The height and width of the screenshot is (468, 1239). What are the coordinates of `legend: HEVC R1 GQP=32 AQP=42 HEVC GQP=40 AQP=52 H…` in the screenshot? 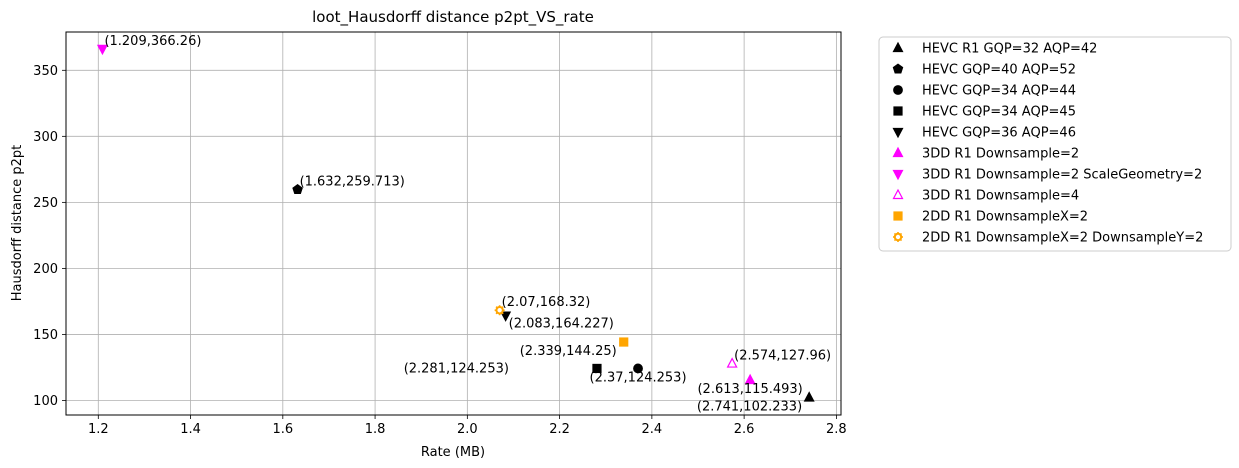 It's located at (1055, 144).